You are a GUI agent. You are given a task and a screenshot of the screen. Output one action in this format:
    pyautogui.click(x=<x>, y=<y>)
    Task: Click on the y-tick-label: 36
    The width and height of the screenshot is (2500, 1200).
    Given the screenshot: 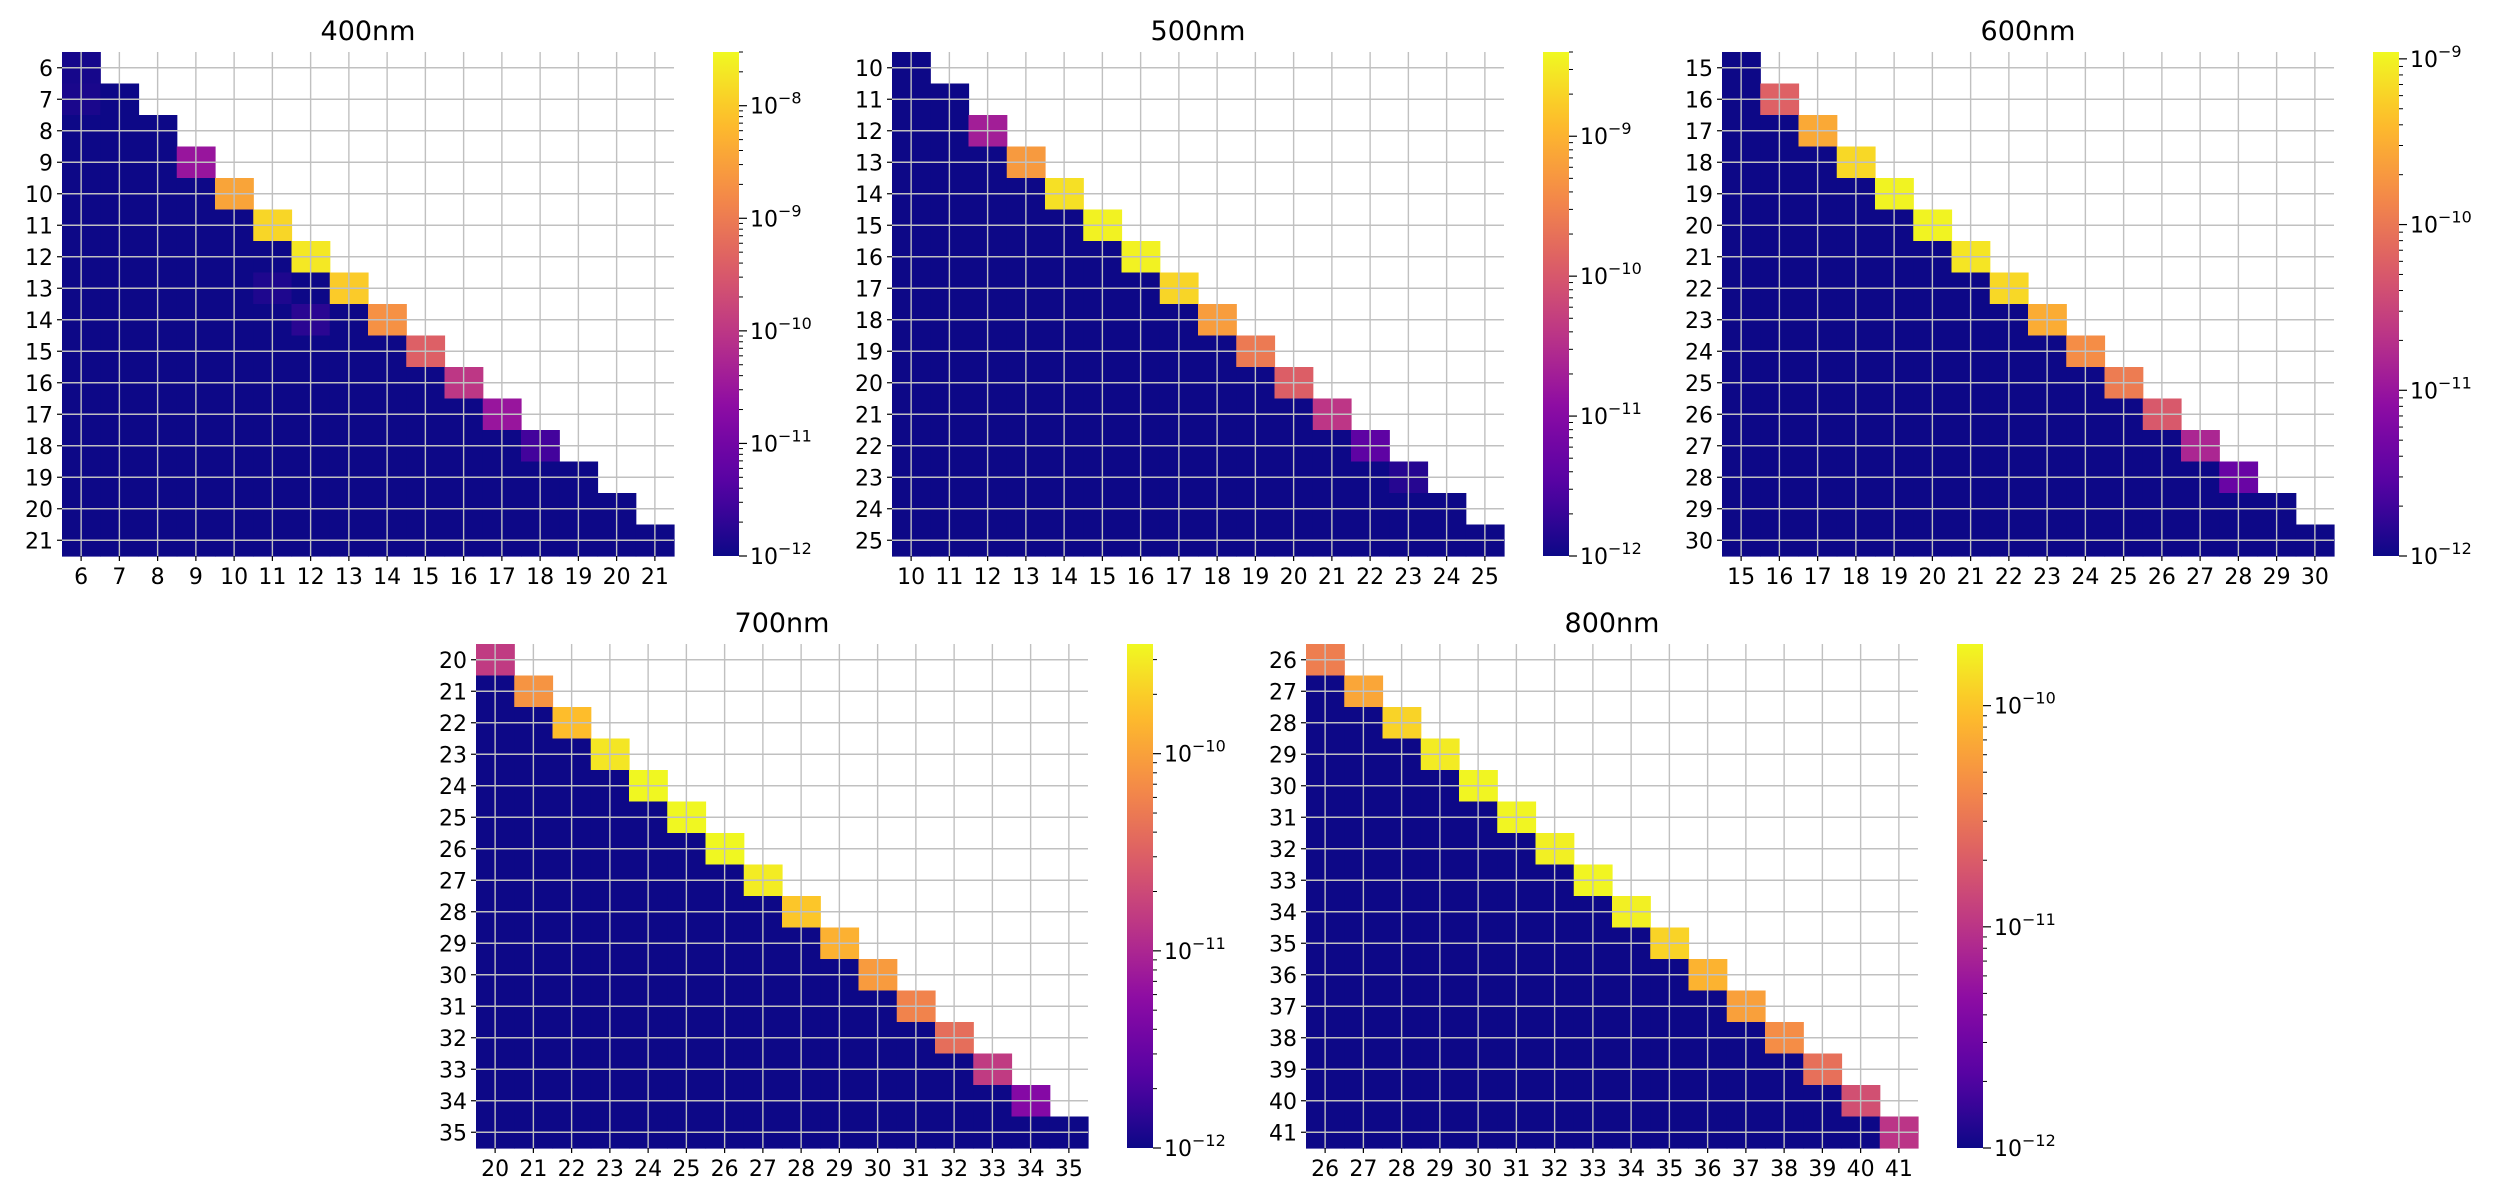 What is the action you would take?
    pyautogui.click(x=1283, y=976)
    